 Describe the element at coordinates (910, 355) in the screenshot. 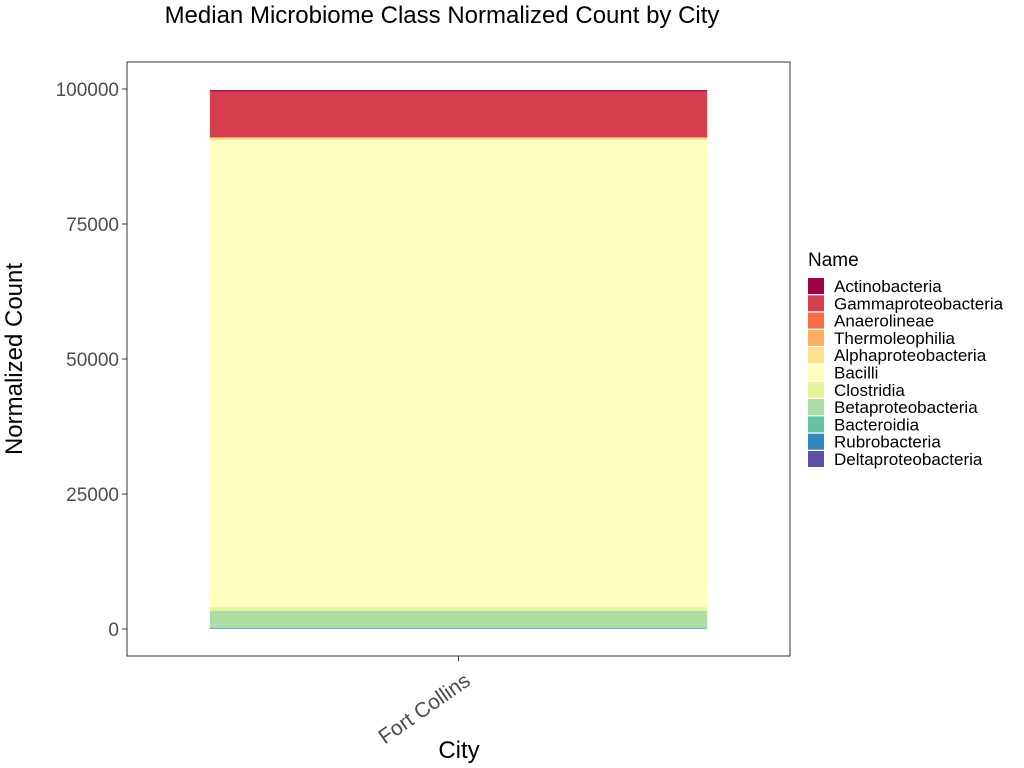

I see `legend-label: Alphaproteobacteria` at that location.